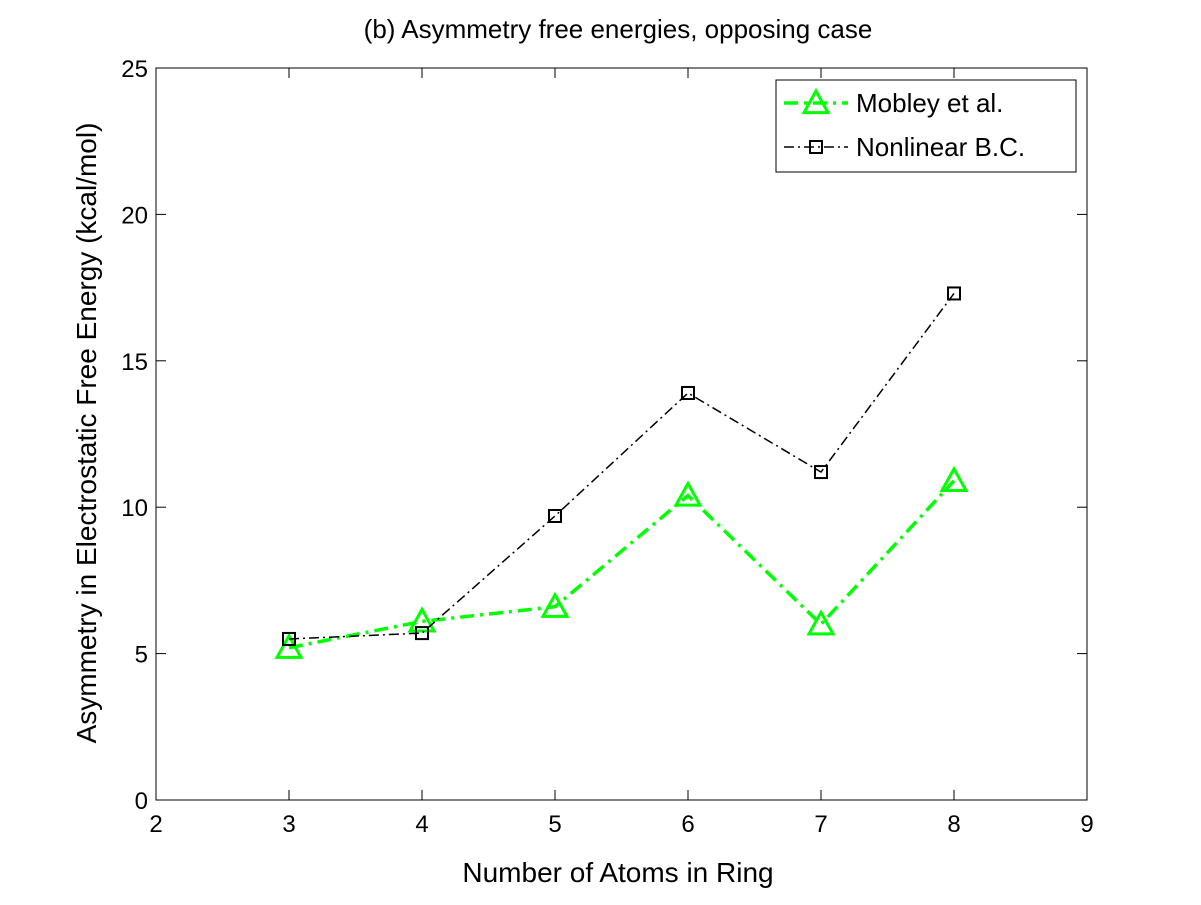  What do you see at coordinates (134, 362) in the screenshot?
I see `y-tick-label: 15` at bounding box center [134, 362].